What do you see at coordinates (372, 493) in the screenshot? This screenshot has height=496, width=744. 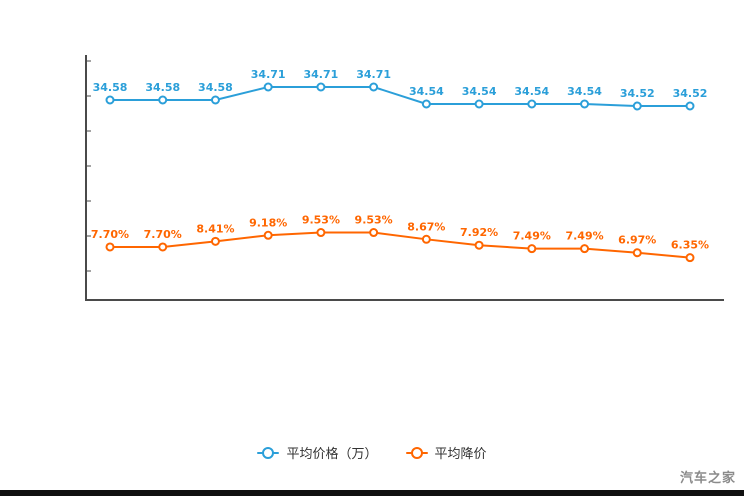 I see `bottom-bar` at bounding box center [372, 493].